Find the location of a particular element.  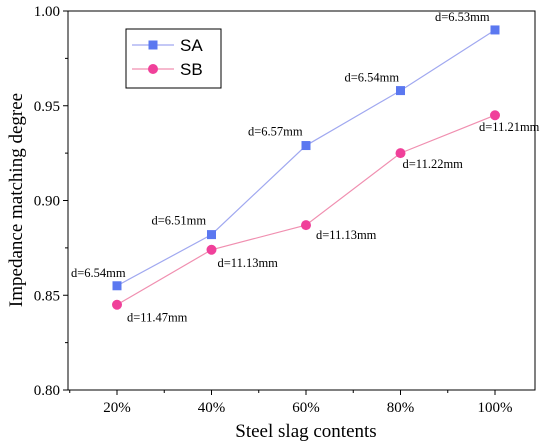

x-axis-title: Steel slag contents is located at coordinates (305, 431).